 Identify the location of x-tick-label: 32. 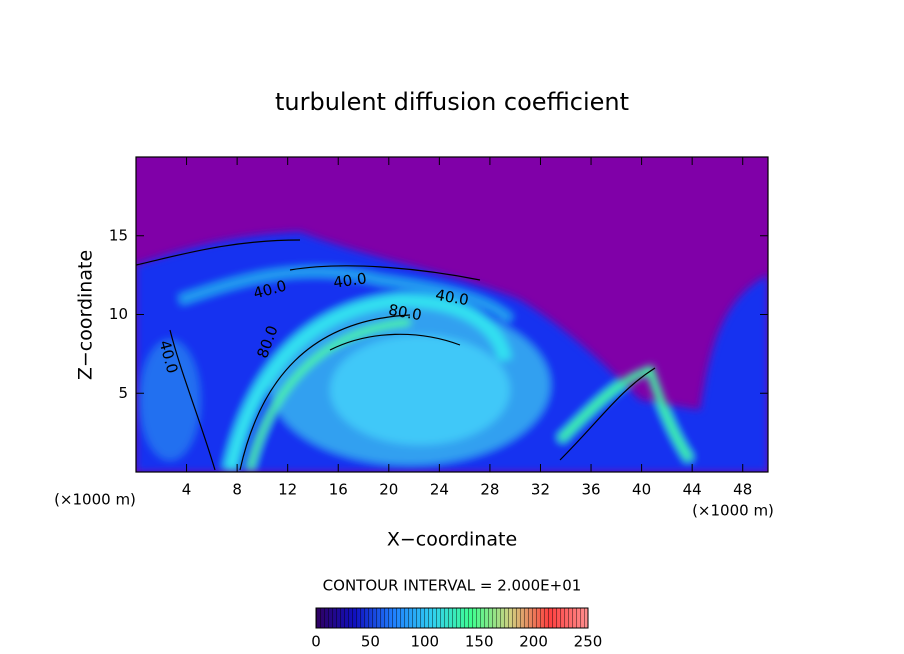
(540, 490).